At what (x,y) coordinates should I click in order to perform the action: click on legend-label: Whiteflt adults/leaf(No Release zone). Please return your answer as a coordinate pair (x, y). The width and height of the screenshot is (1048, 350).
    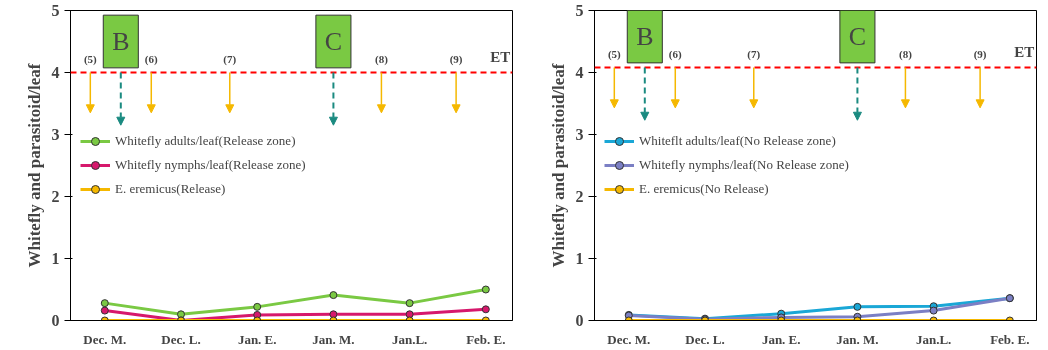
    Looking at the image, I should click on (737, 141).